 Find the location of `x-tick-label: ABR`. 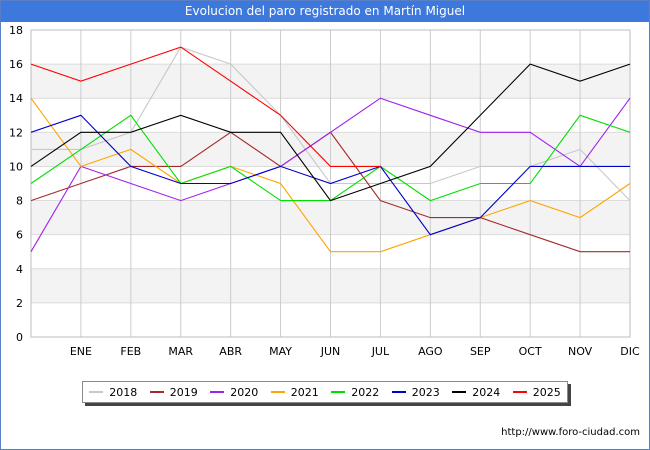

x-tick-label: ABR is located at coordinates (230, 351).